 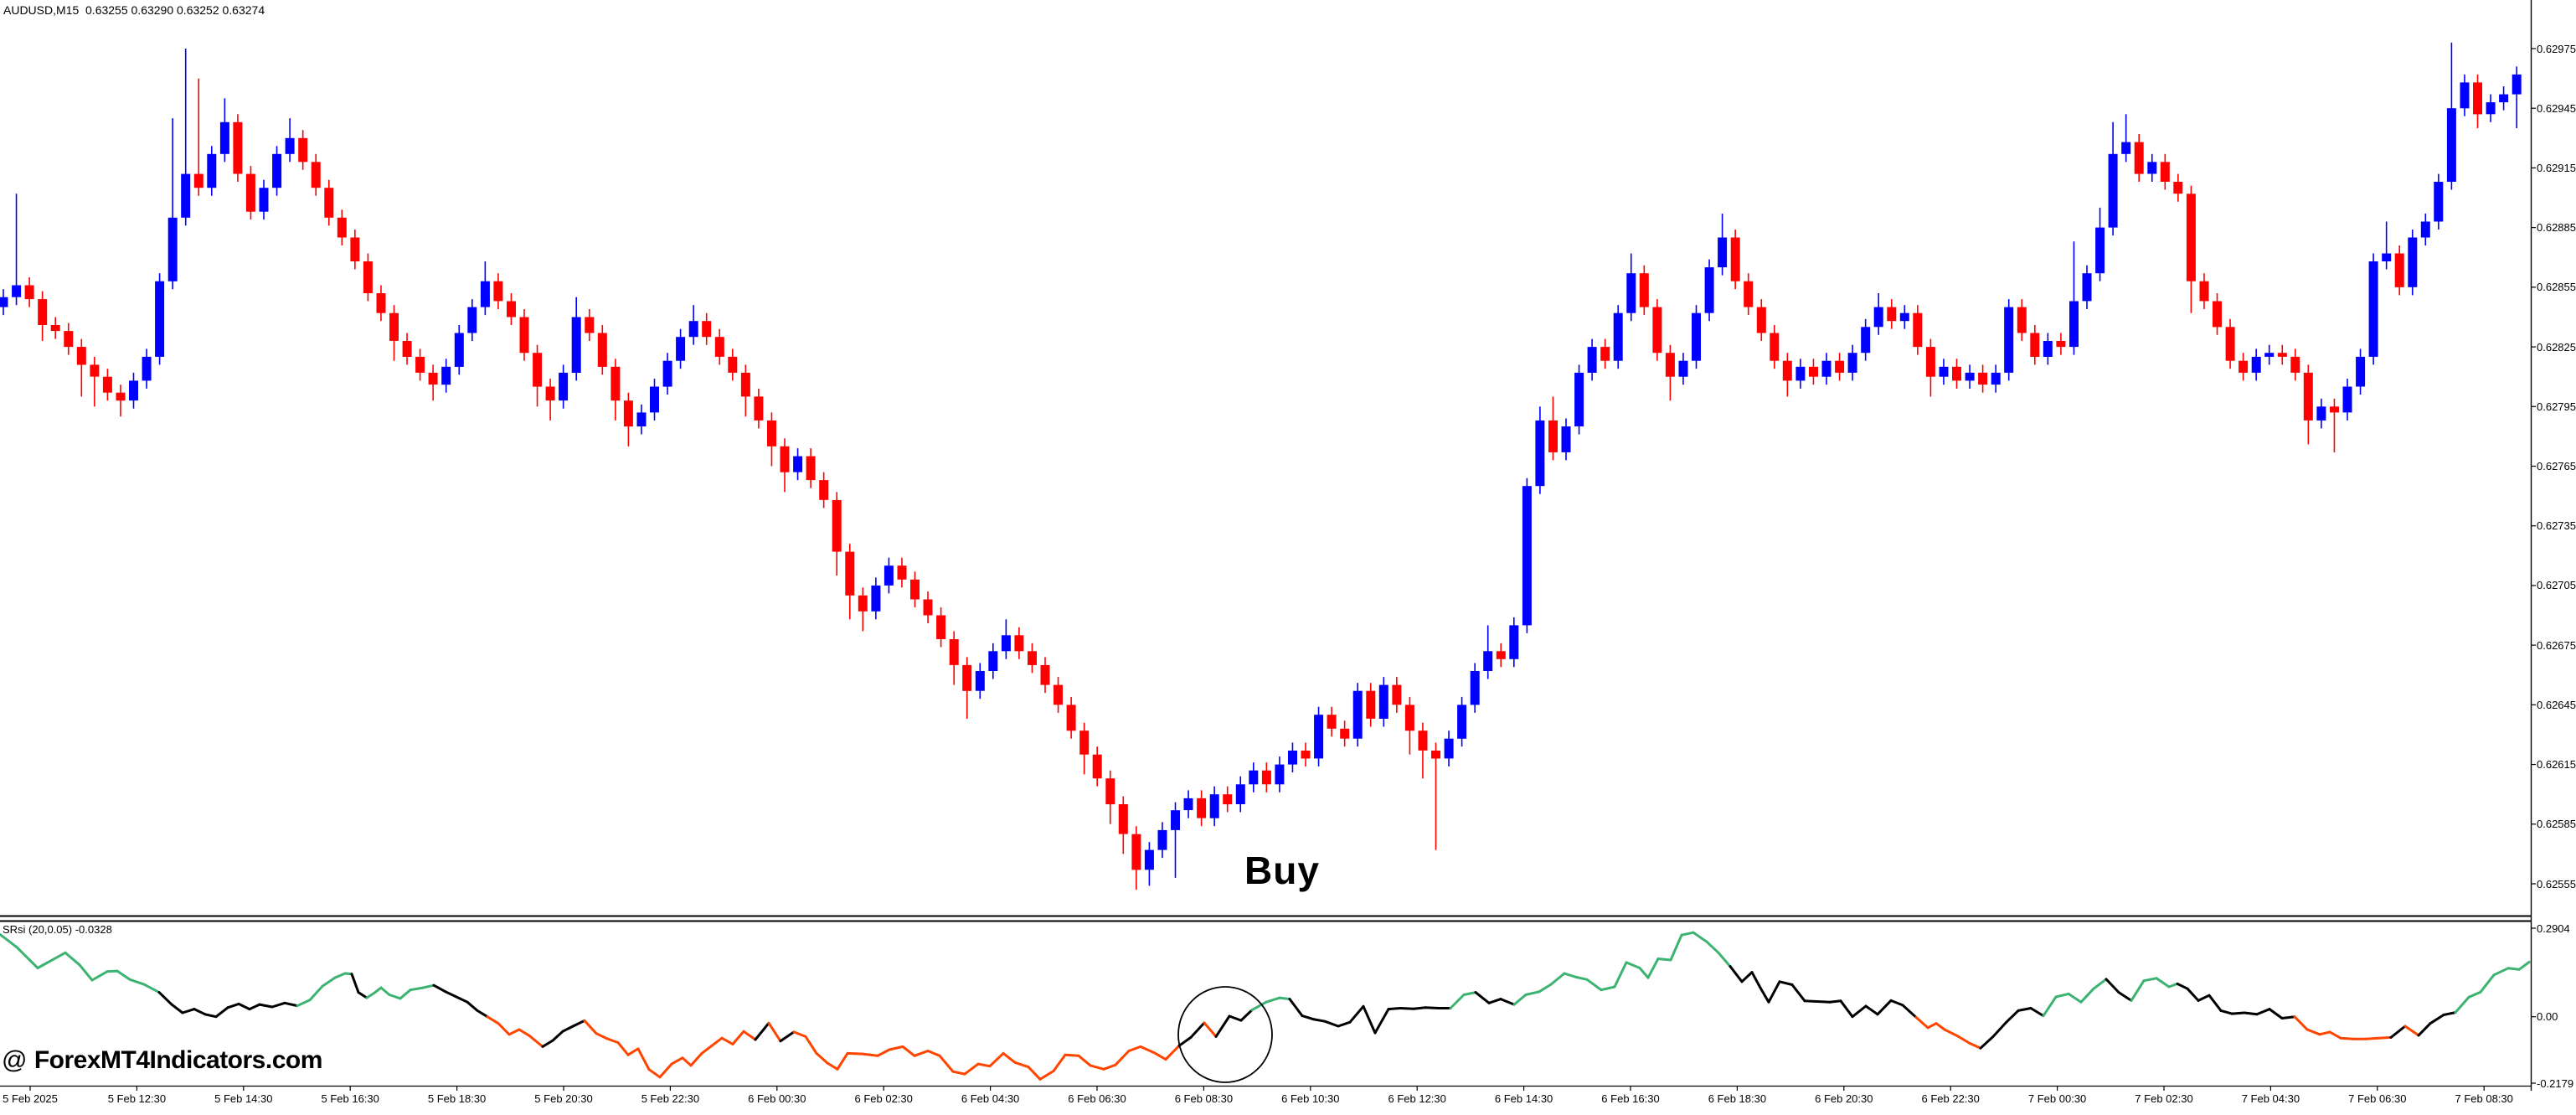 I want to click on time-axis-label: 6 Feb 14:30, so click(x=1523, y=1098).